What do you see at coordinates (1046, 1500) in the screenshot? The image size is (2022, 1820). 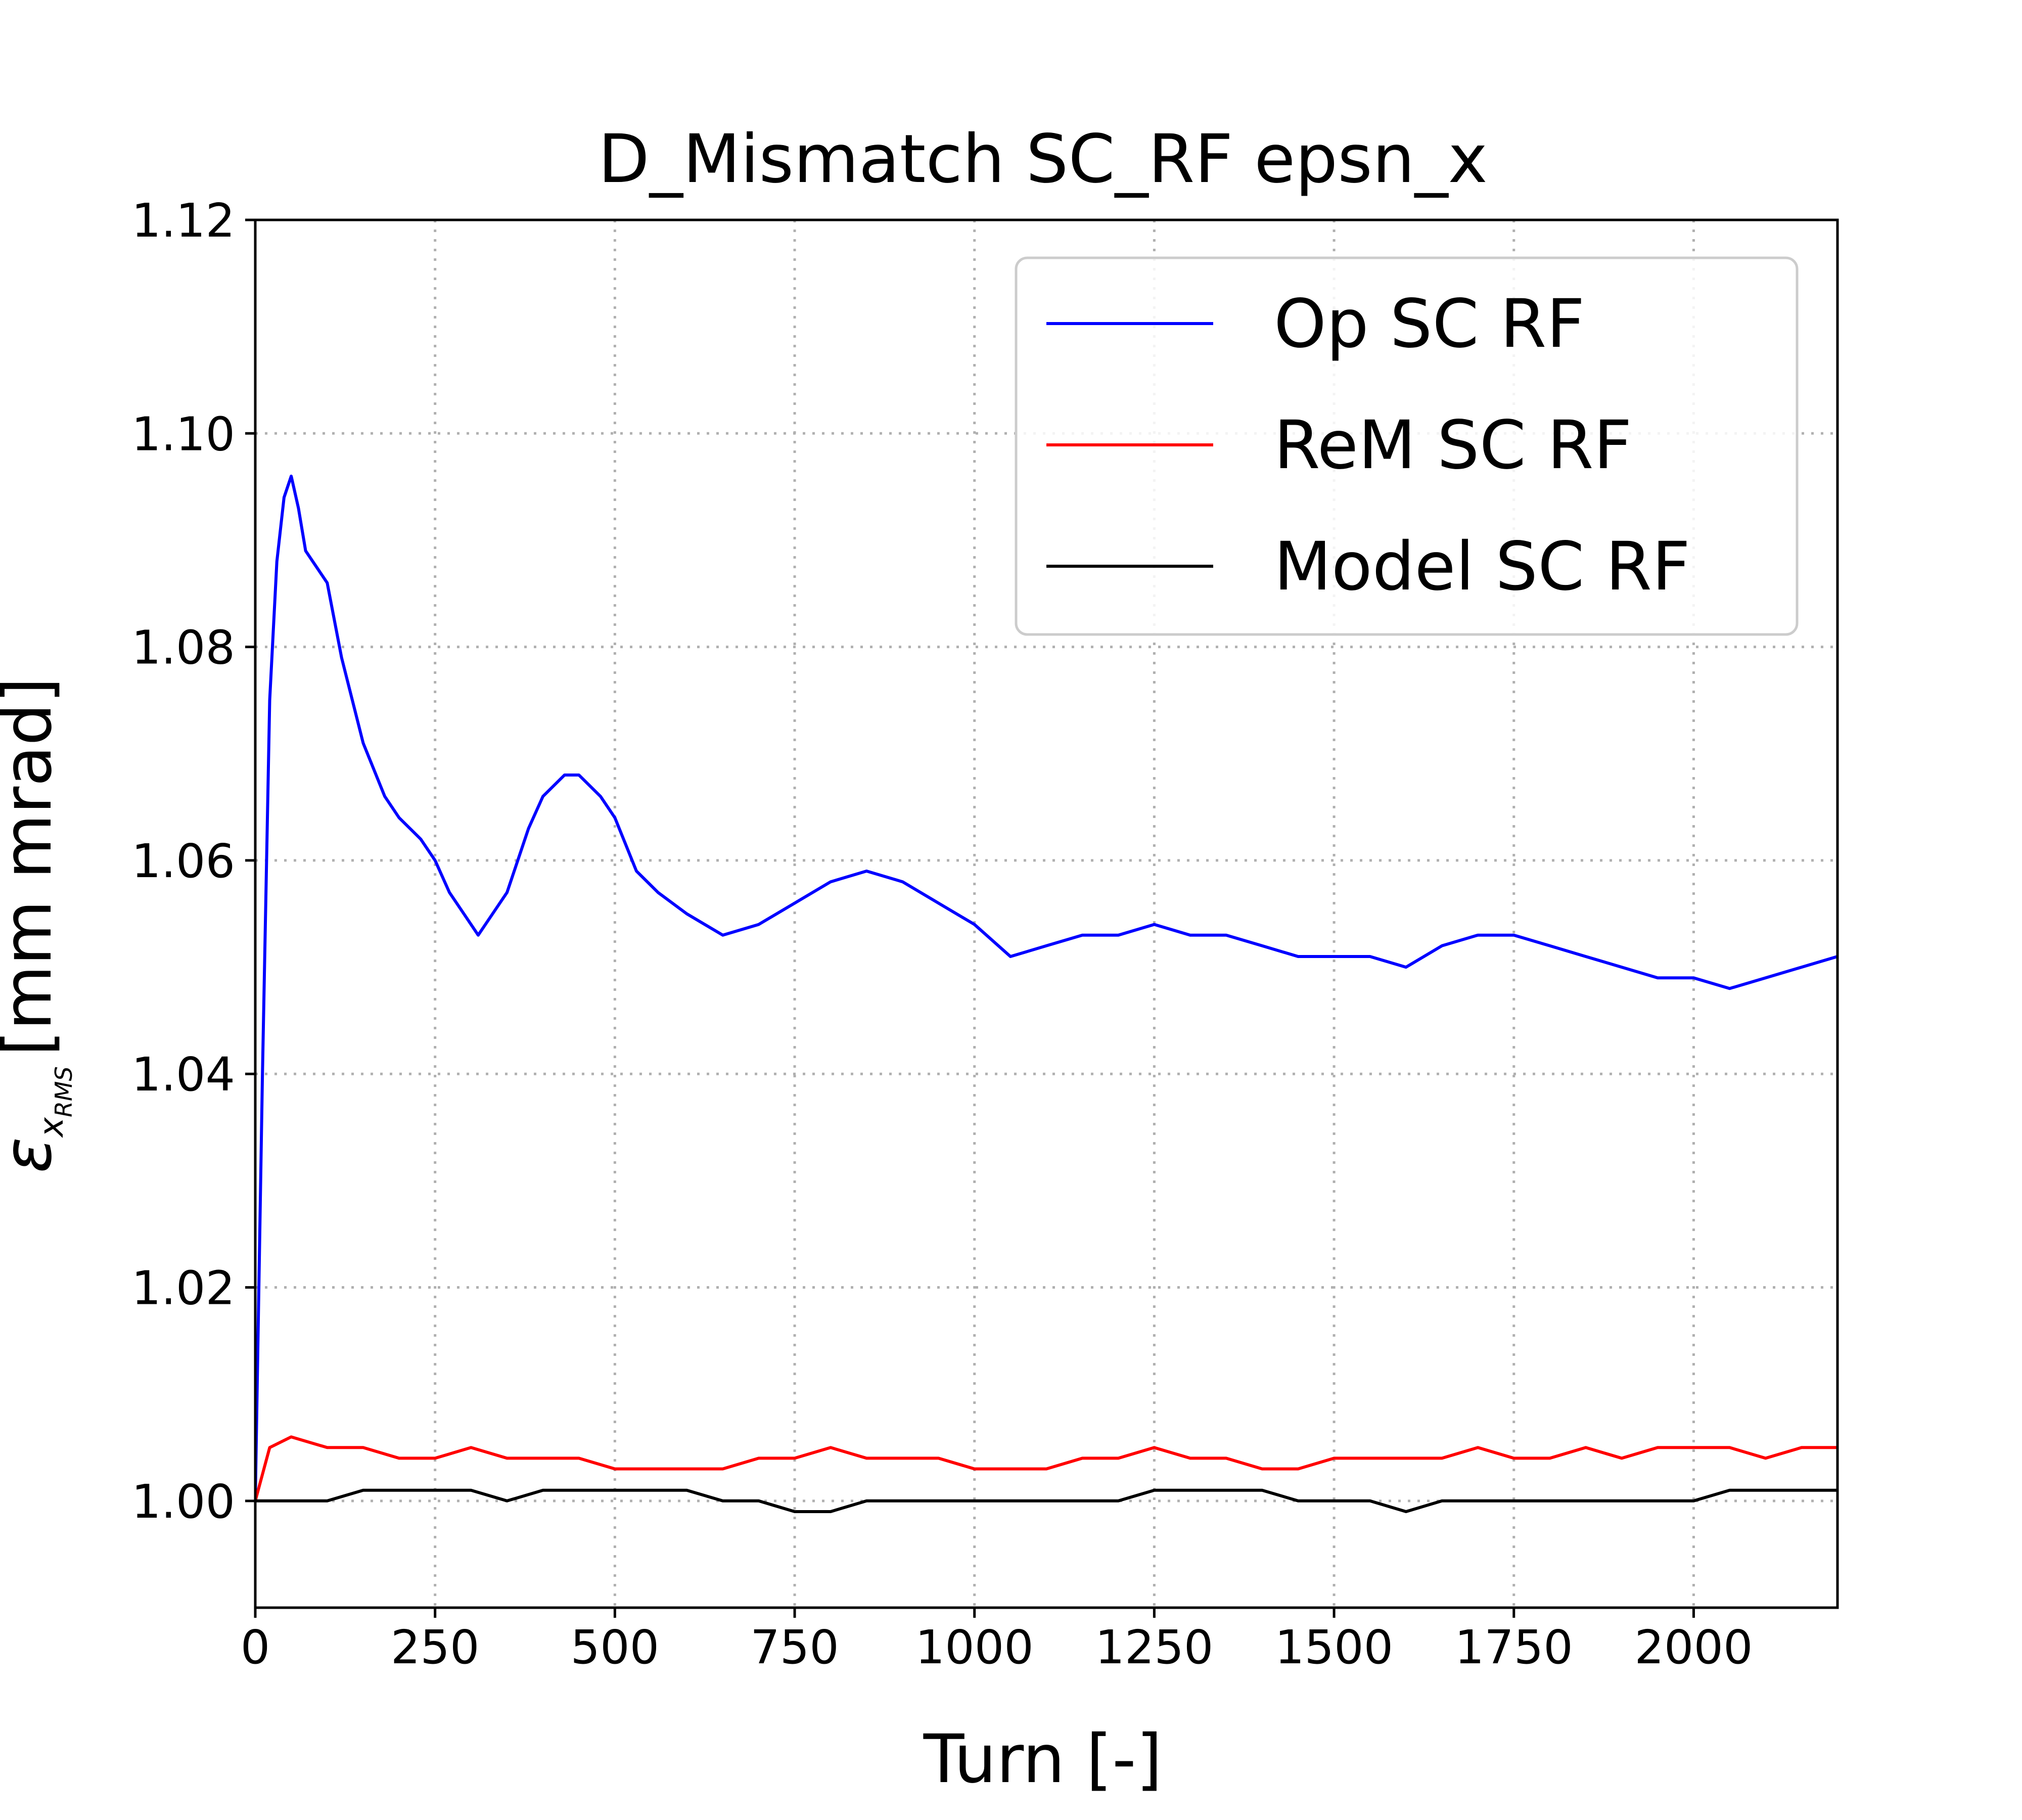 I see `series-line-model-sc-rf` at bounding box center [1046, 1500].